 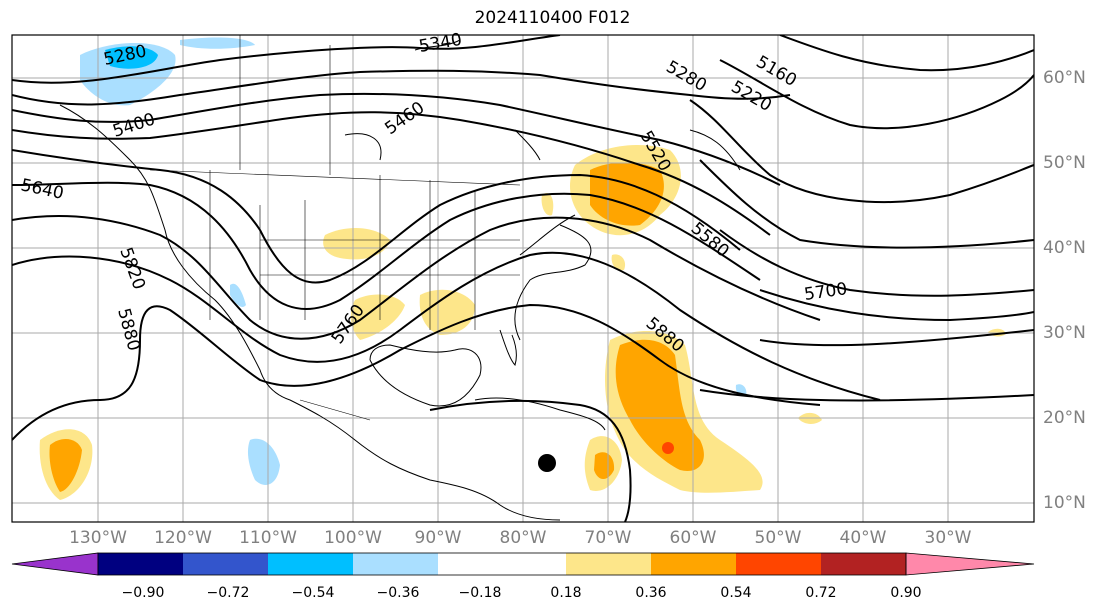 What do you see at coordinates (1064, 78) in the screenshot?
I see `lat-label: 60°N` at bounding box center [1064, 78].